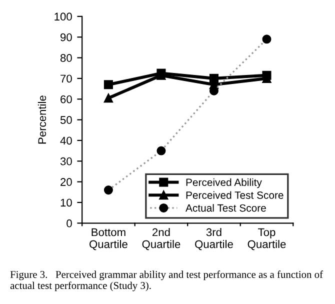  Describe the element at coordinates (214, 239) in the screenshot. I see `x-tick-label: 3rd Quartile` at that location.